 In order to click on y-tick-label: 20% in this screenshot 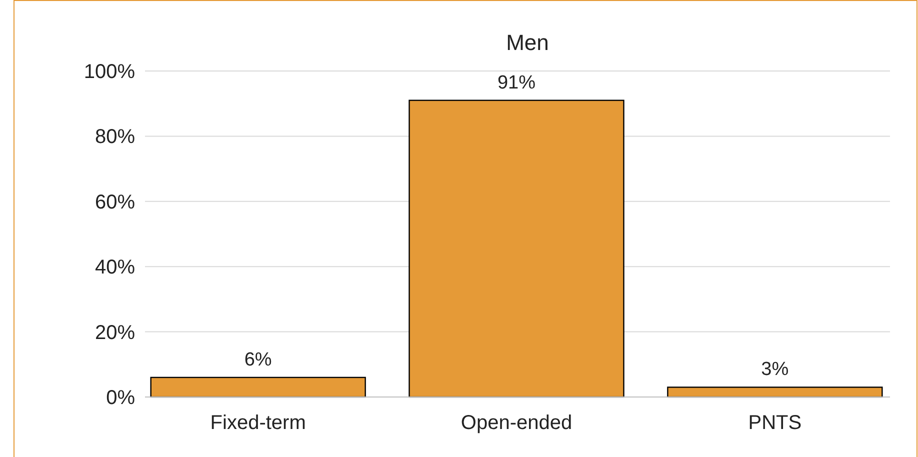, I will do `click(115, 333)`.